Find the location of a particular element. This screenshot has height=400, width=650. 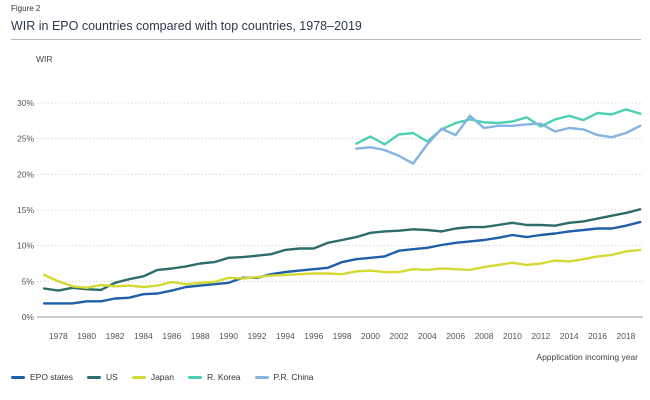

y-tick-label: 30% is located at coordinates (25, 103).